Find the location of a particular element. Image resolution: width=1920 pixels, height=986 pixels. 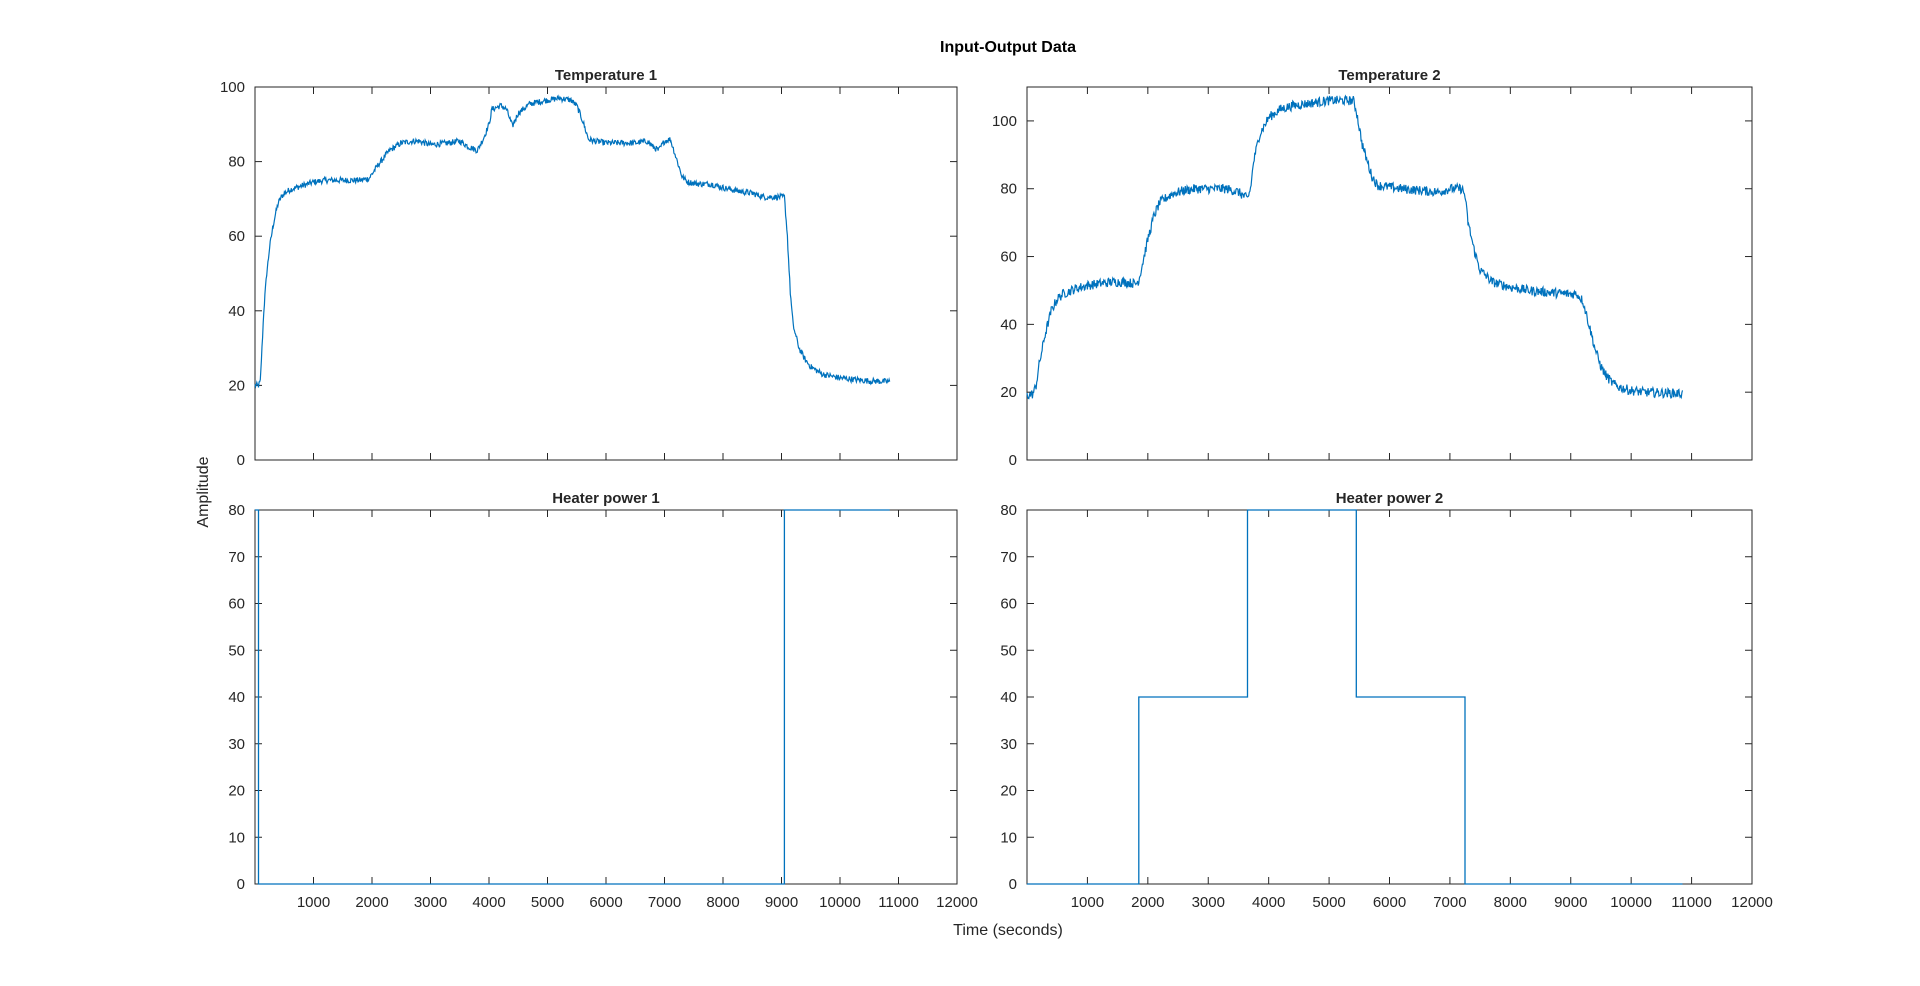

y-axis-label: Amplitude is located at coordinates (203, 491).